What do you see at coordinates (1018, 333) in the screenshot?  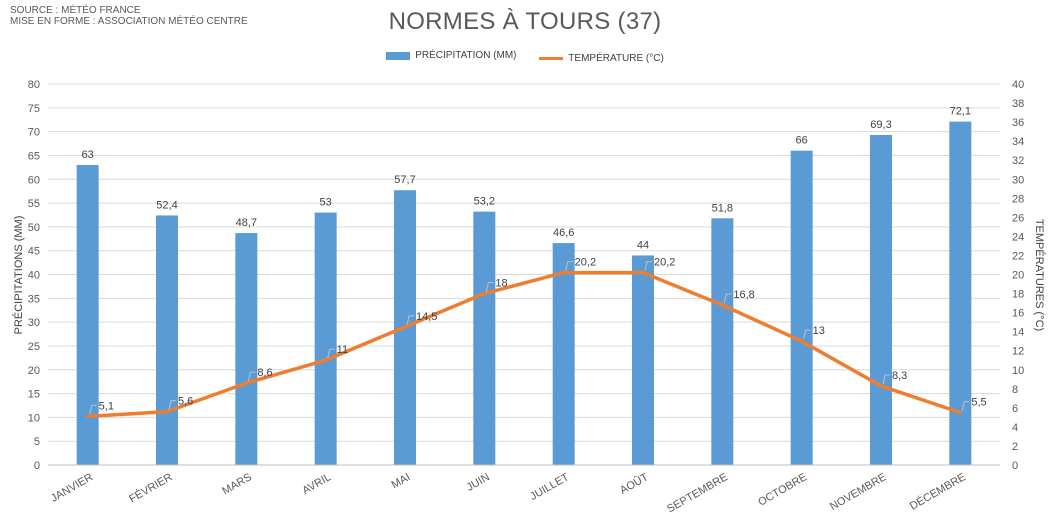 I see `right-tick-label: 14` at bounding box center [1018, 333].